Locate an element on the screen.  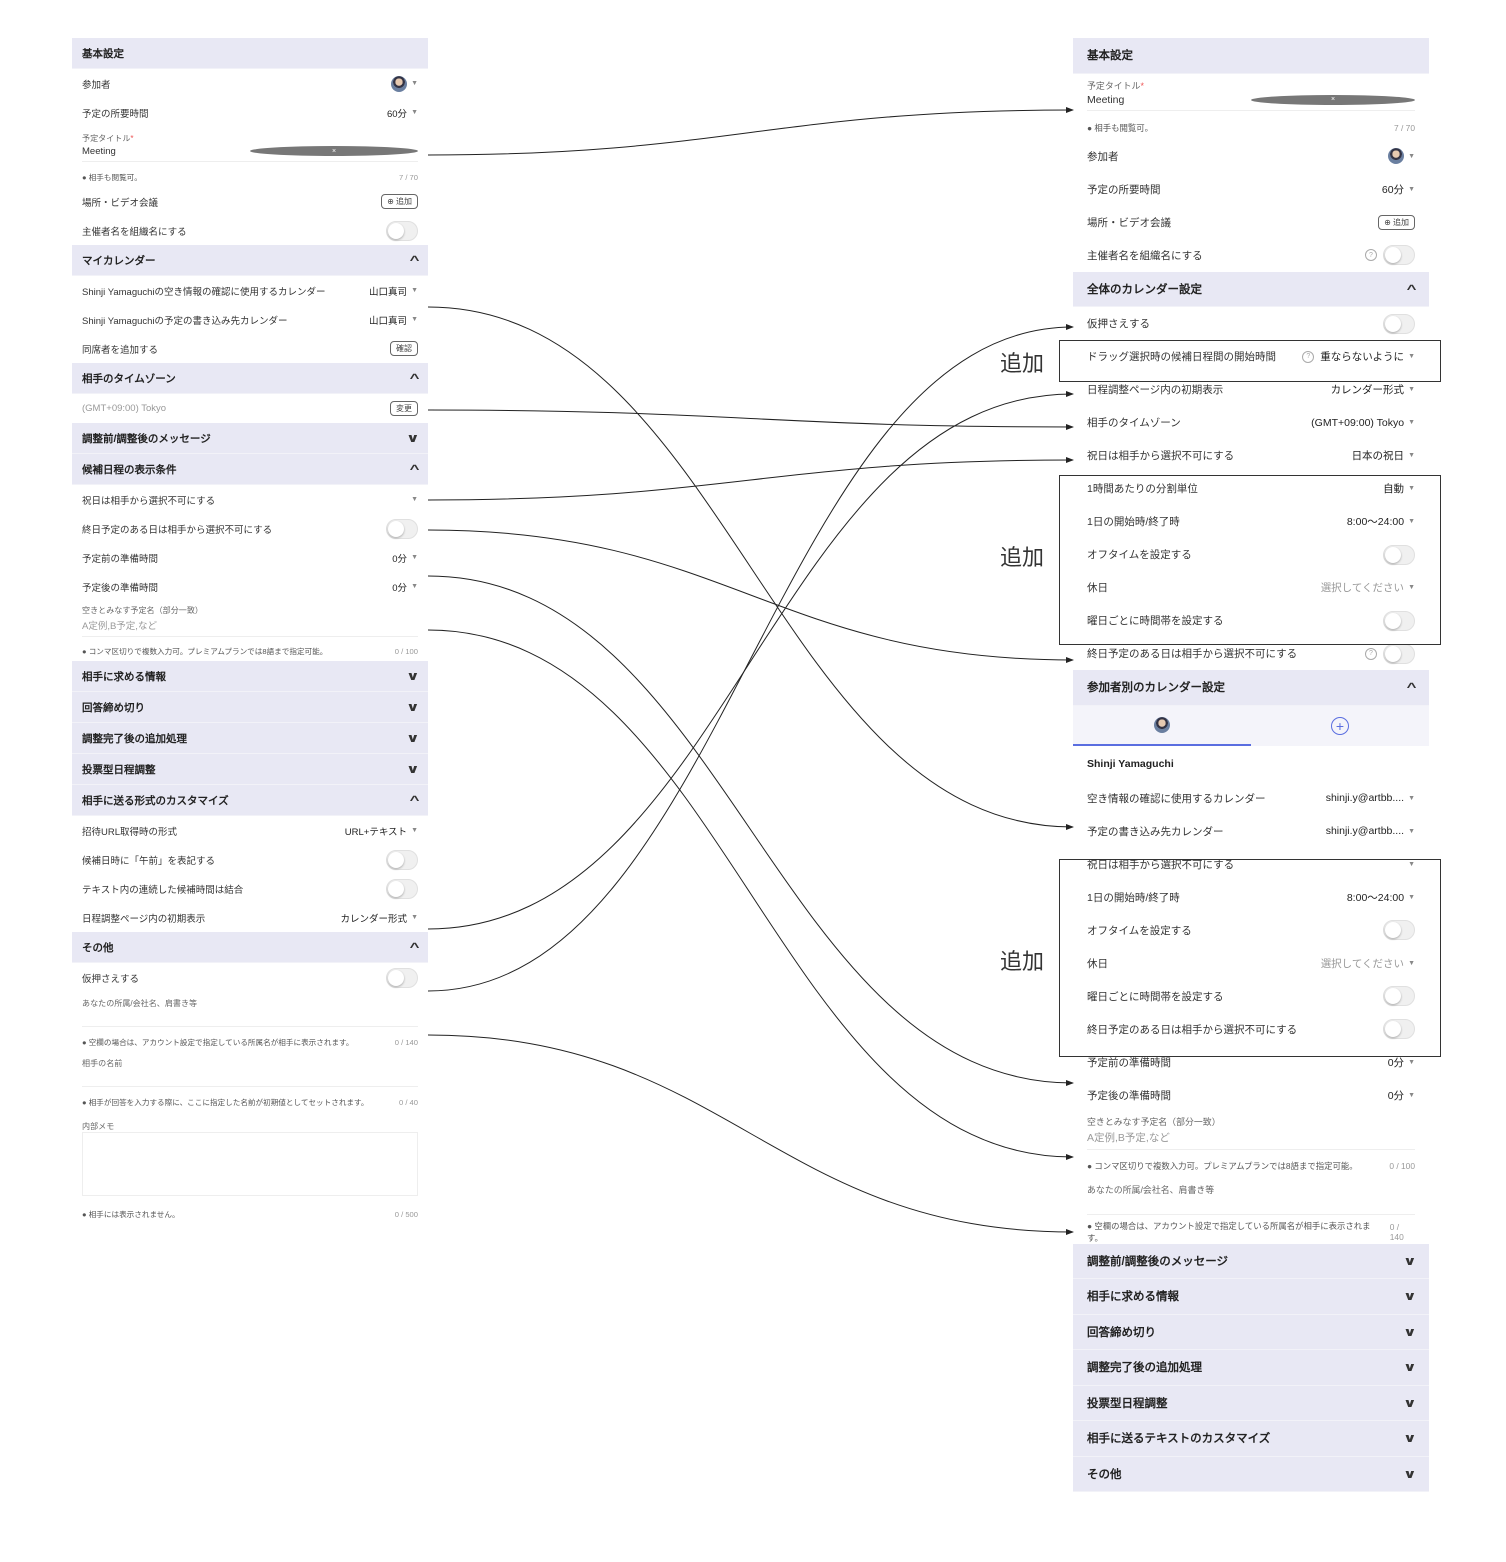
section-header: 相手のタイムゾーン ^ is located at coordinates (250, 378).